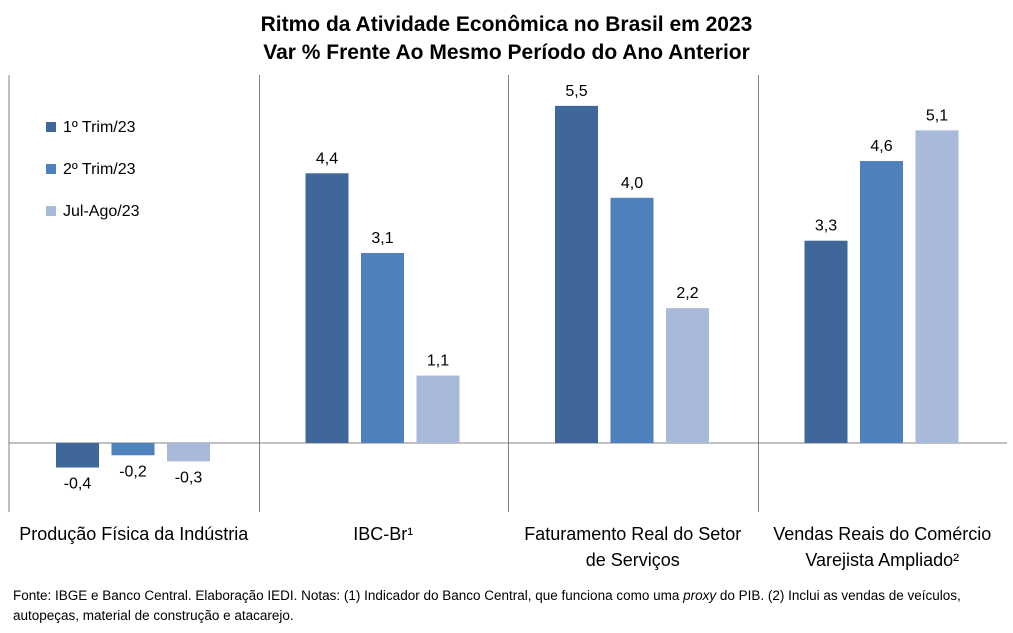 The height and width of the screenshot is (633, 1013). I want to click on category-label: Vendas Reais do Comércio, so click(882, 534).